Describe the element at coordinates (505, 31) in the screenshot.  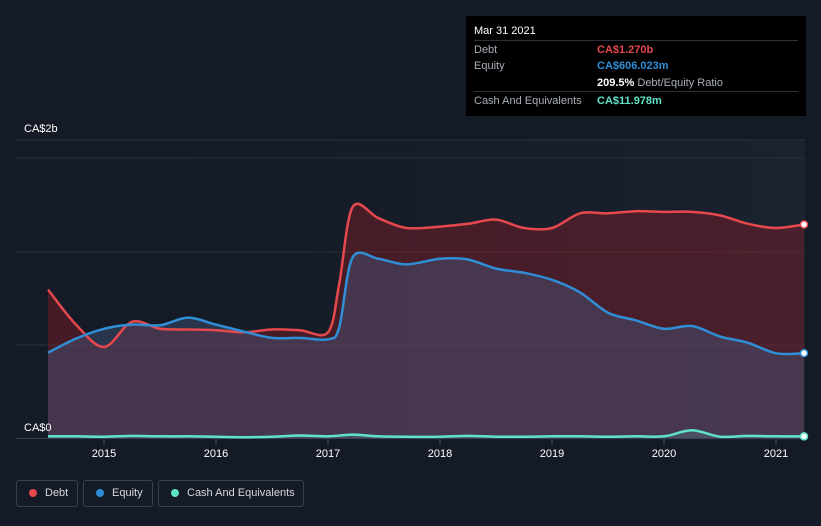
I see `tooltip-date: Mar 31 2021` at that location.